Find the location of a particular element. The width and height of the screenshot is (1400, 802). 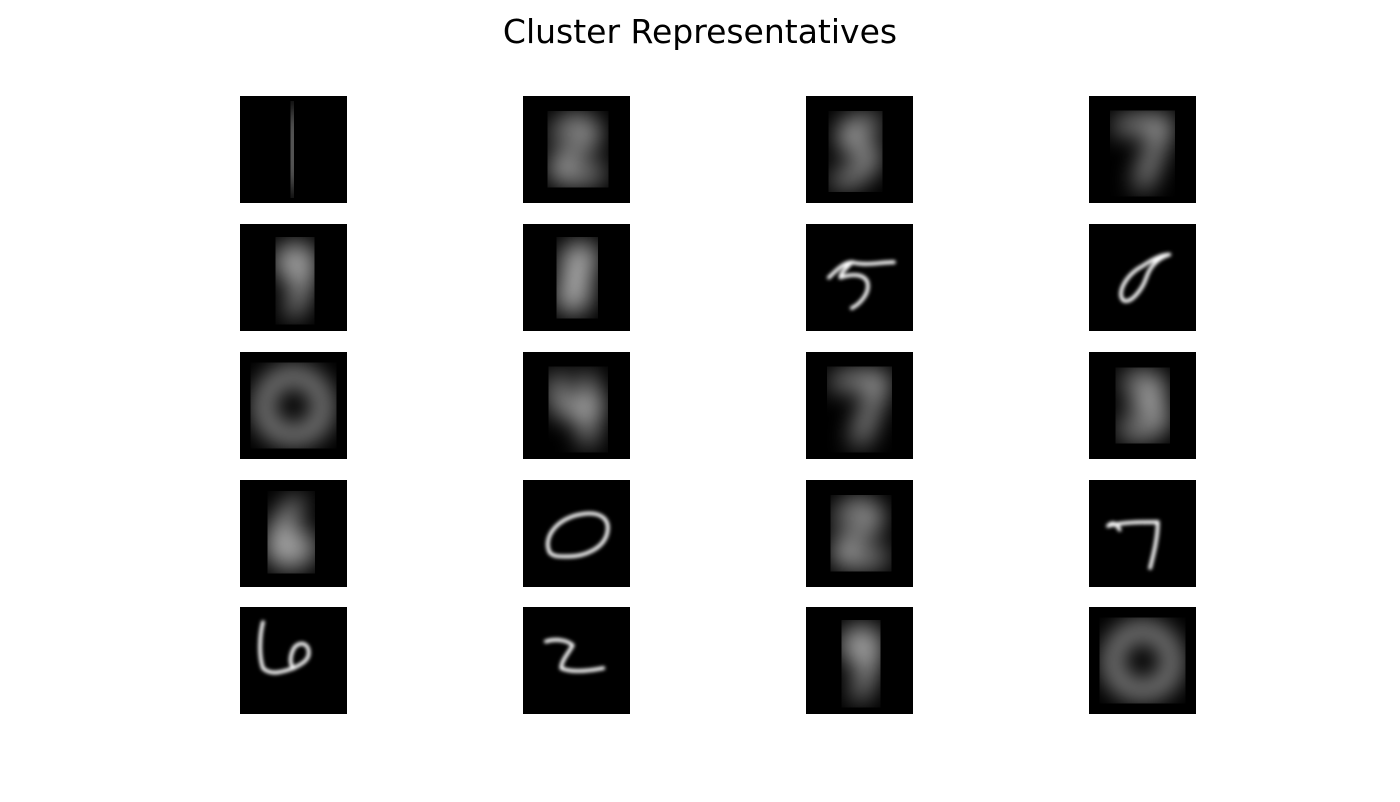

digit-3-stroke is located at coordinates (1143, 405).